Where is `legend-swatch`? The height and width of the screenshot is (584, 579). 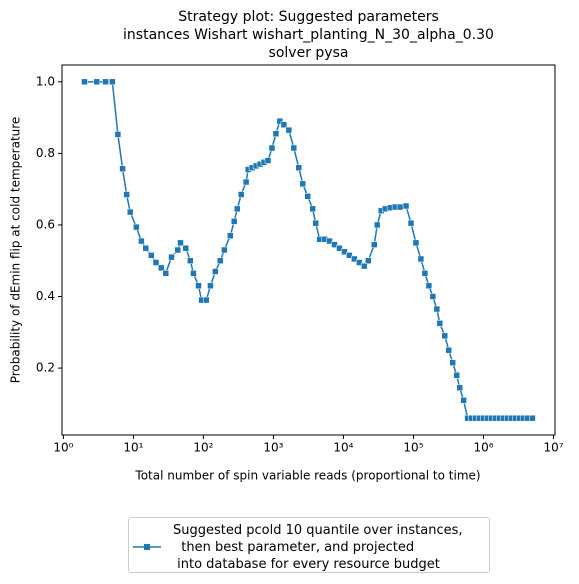 legend-swatch is located at coordinates (147, 547).